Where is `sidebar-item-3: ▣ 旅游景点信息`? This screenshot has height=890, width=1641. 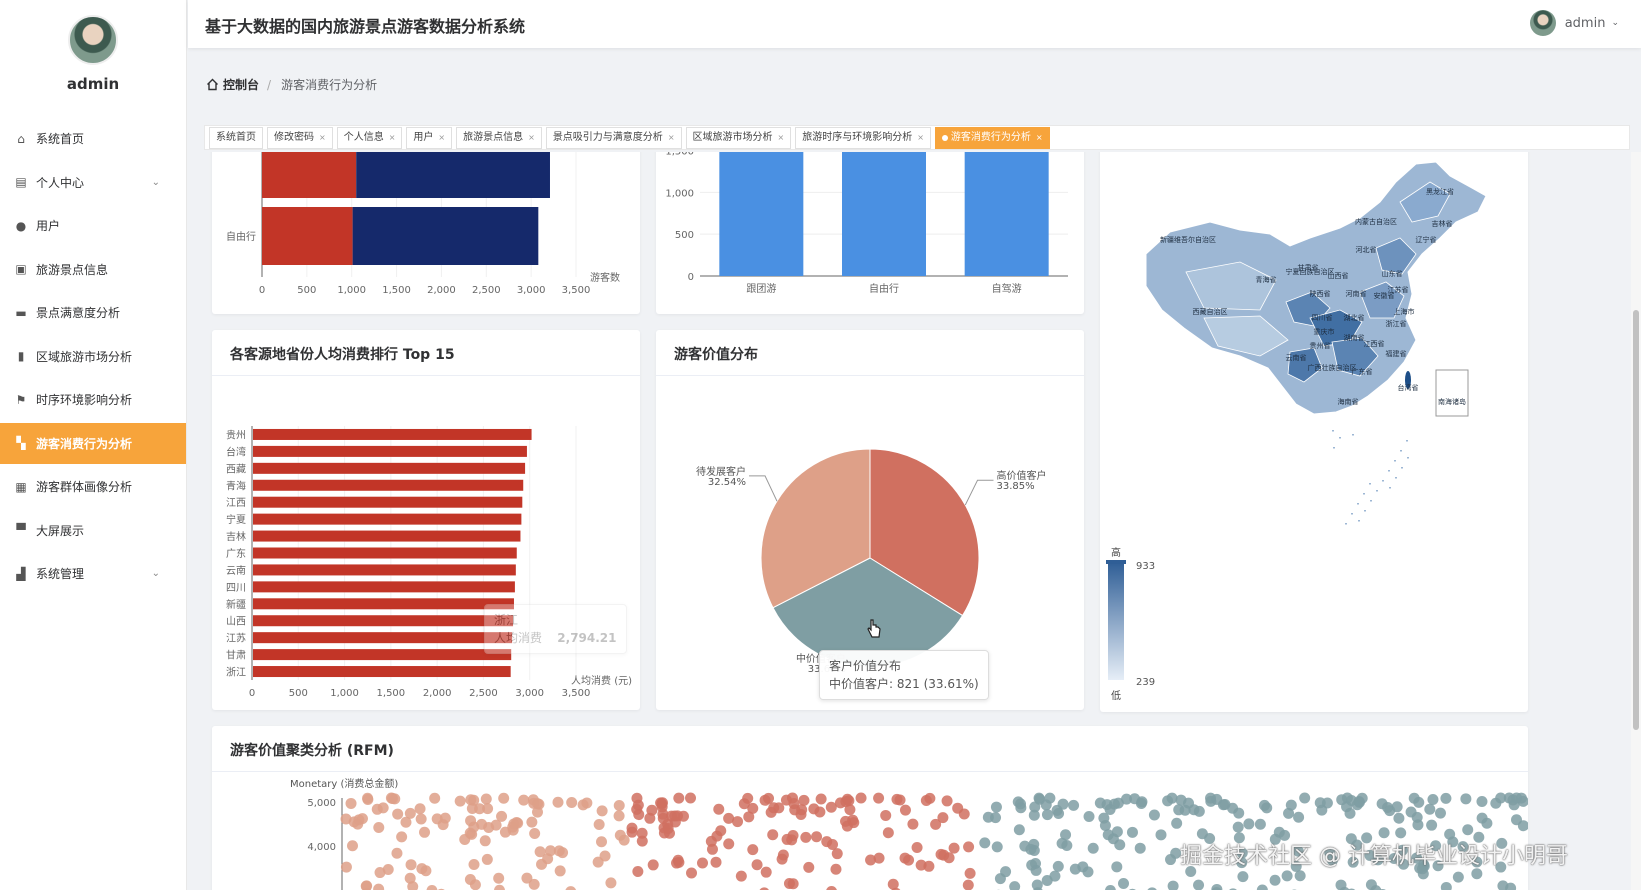
sidebar-item-3: ▣ 旅游景点信息 is located at coordinates (93, 269).